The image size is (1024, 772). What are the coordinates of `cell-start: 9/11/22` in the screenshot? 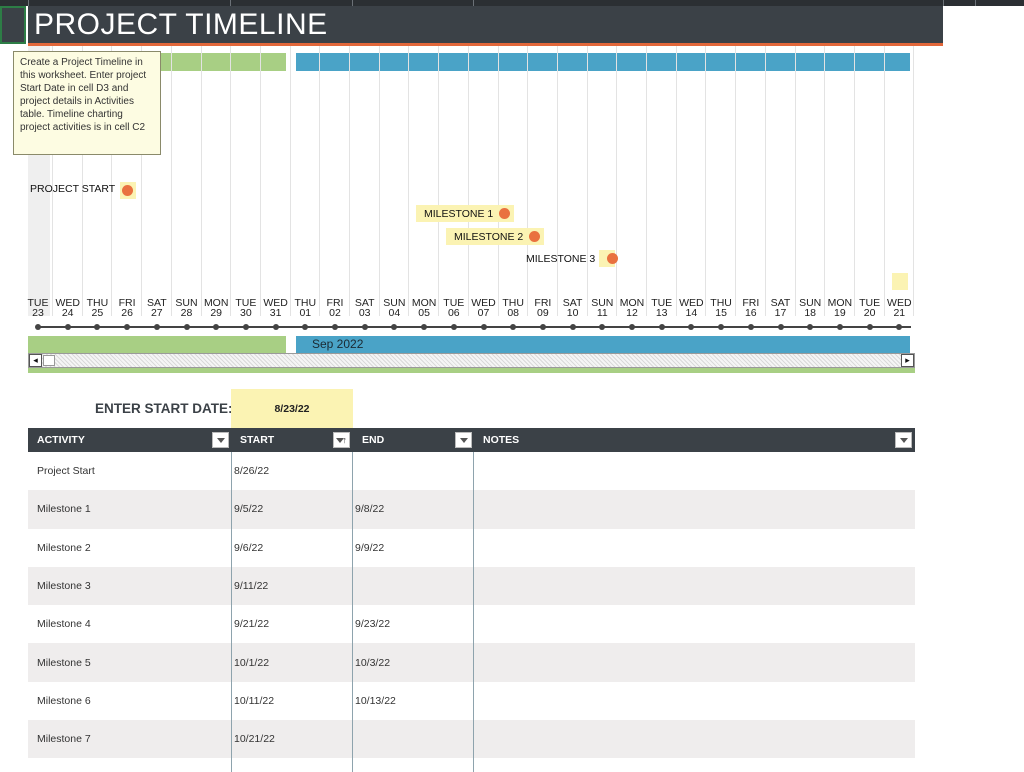 It's located at (292, 586).